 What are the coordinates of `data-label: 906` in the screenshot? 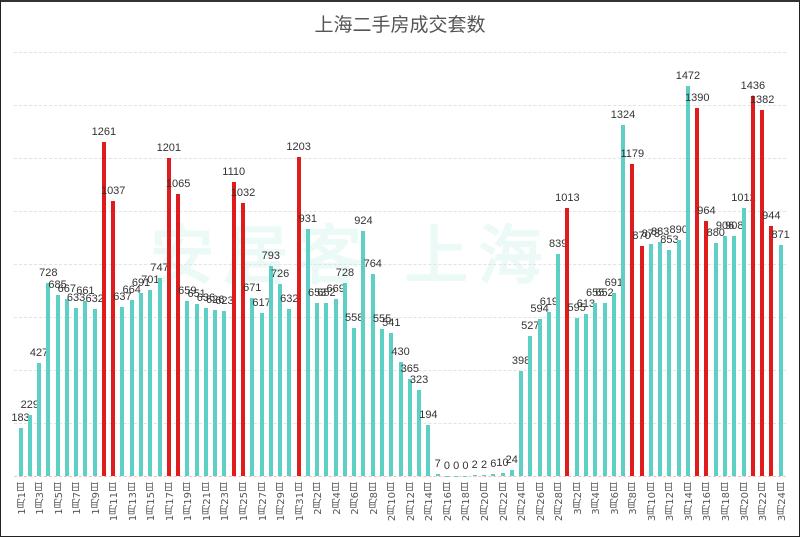 It's located at (725, 226).